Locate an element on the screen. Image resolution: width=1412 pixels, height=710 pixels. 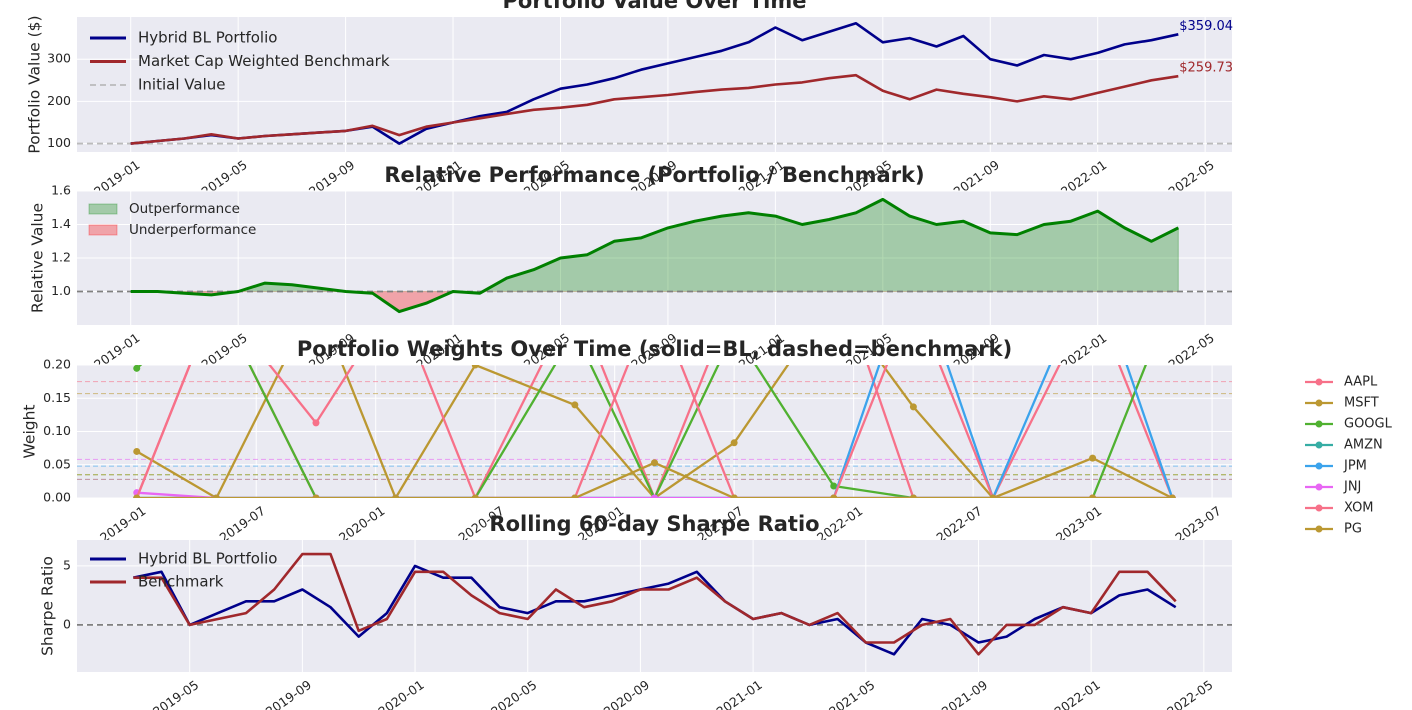
y-tick-label: 300 is located at coordinates (59, 58).